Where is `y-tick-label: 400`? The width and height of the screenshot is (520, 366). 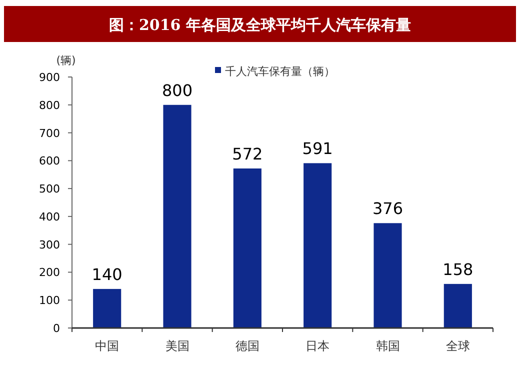
y-tick-label: 400 is located at coordinates (49, 217).